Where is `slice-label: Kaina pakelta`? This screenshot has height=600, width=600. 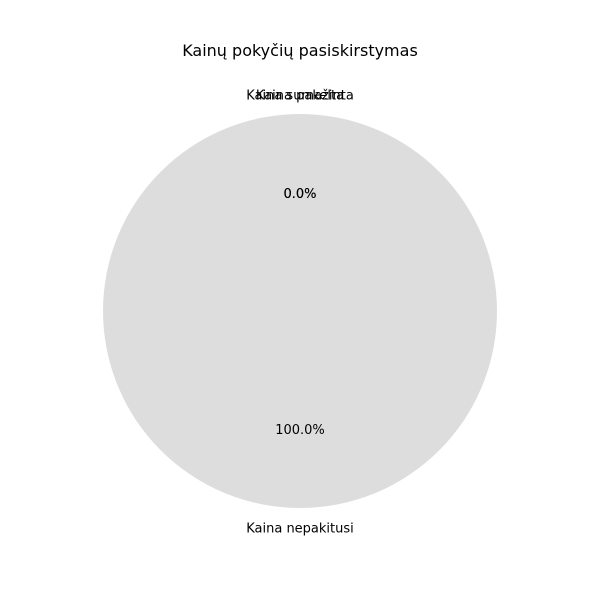 slice-label: Kaina pakelta is located at coordinates (300, 95).